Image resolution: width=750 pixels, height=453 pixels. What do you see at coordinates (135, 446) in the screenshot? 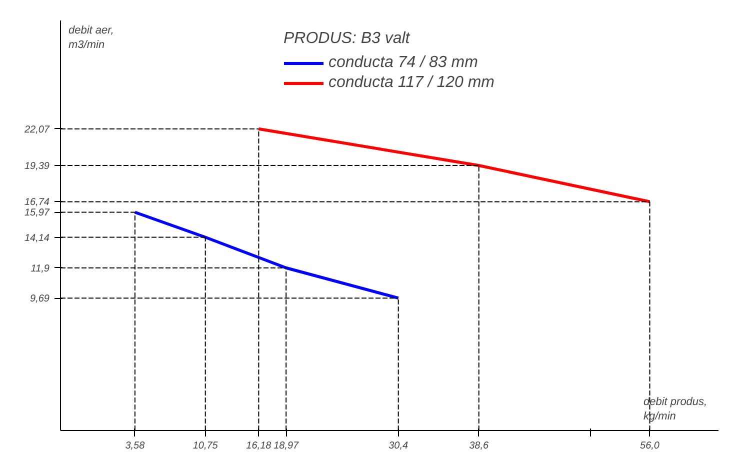
I see `x-tick-label: 3,58` at bounding box center [135, 446].